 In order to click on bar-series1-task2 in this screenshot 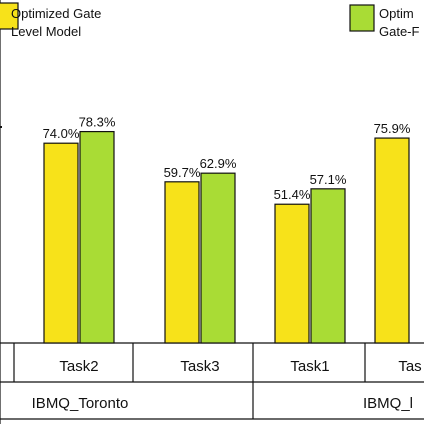, I will do `click(97, 237)`.